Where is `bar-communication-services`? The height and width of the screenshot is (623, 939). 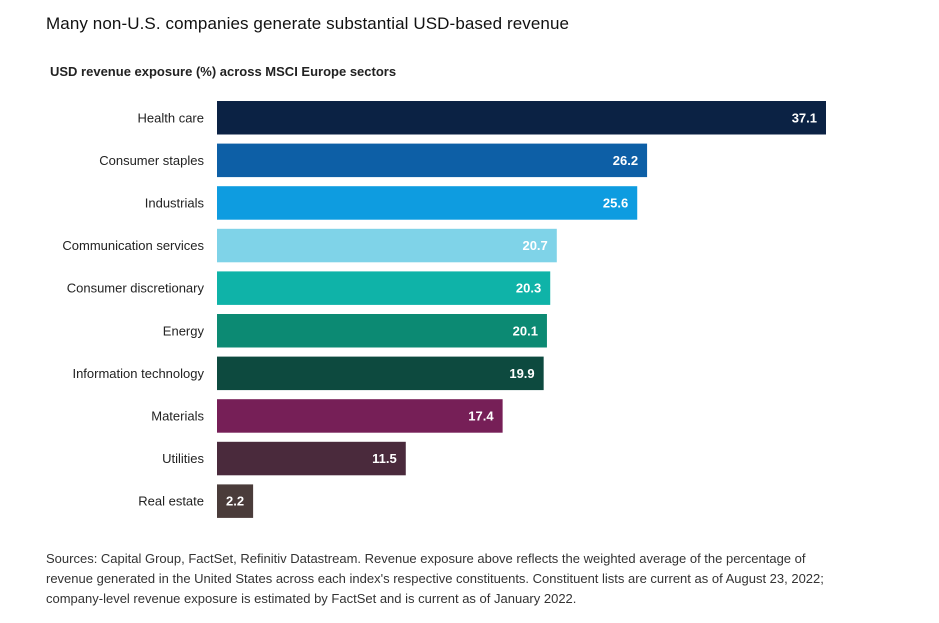
bar-communication-services is located at coordinates (387, 245).